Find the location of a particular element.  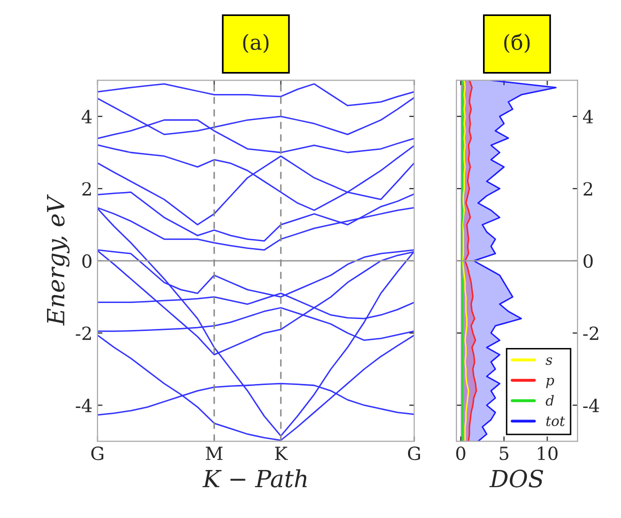

x-axis-title: K − Path is located at coordinates (254, 478).